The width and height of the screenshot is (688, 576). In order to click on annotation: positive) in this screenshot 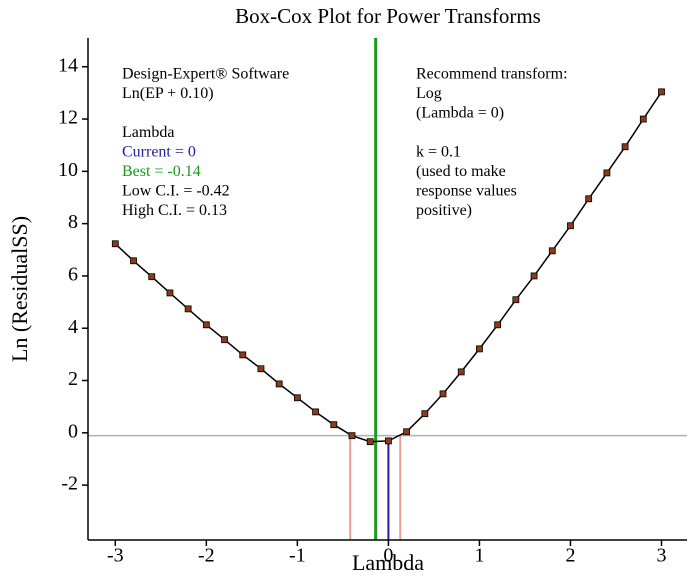, I will do `click(444, 210)`.